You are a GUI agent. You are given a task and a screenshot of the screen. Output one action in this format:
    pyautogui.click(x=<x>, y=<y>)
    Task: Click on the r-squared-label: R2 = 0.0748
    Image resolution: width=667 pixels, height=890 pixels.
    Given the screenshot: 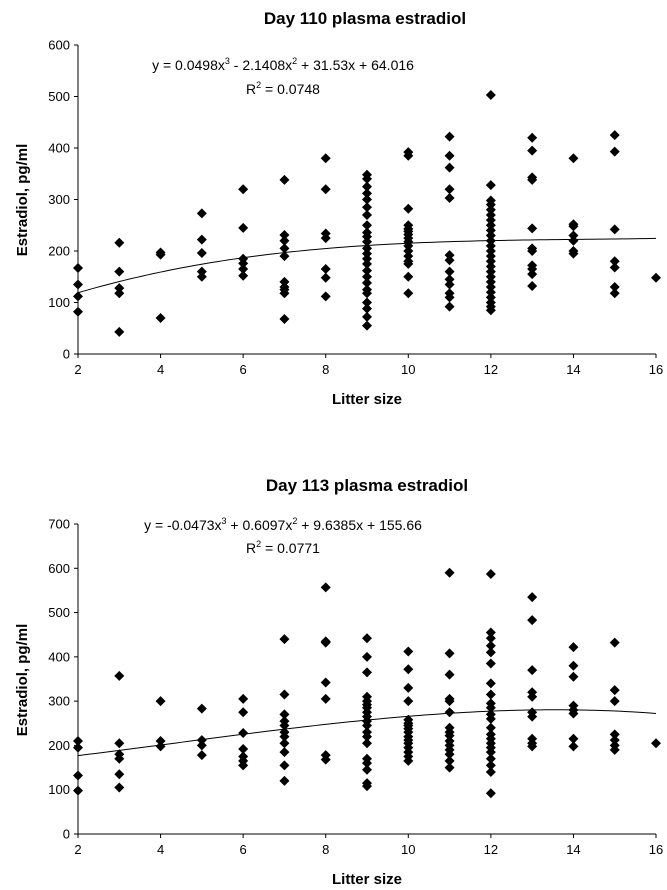 What is the action you would take?
    pyautogui.click(x=283, y=88)
    